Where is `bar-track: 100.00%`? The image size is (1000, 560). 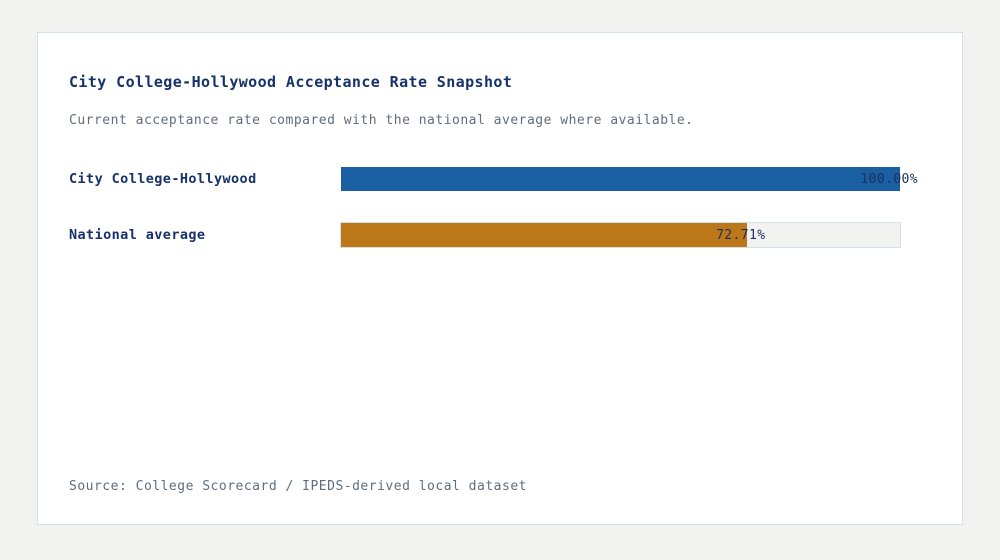 bar-track: 100.00% is located at coordinates (629, 179).